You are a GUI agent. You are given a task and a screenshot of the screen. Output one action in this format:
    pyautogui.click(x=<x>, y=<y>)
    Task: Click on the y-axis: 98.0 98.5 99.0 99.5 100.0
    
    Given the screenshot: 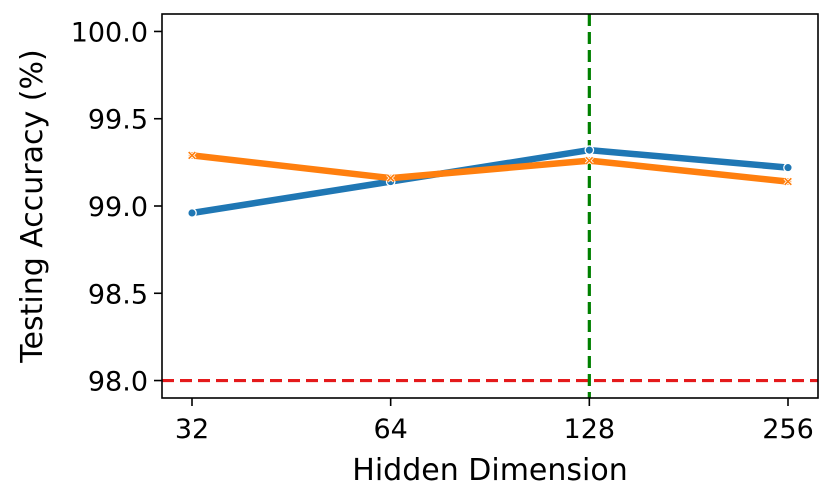 What is the action you would take?
    pyautogui.click(x=116, y=207)
    